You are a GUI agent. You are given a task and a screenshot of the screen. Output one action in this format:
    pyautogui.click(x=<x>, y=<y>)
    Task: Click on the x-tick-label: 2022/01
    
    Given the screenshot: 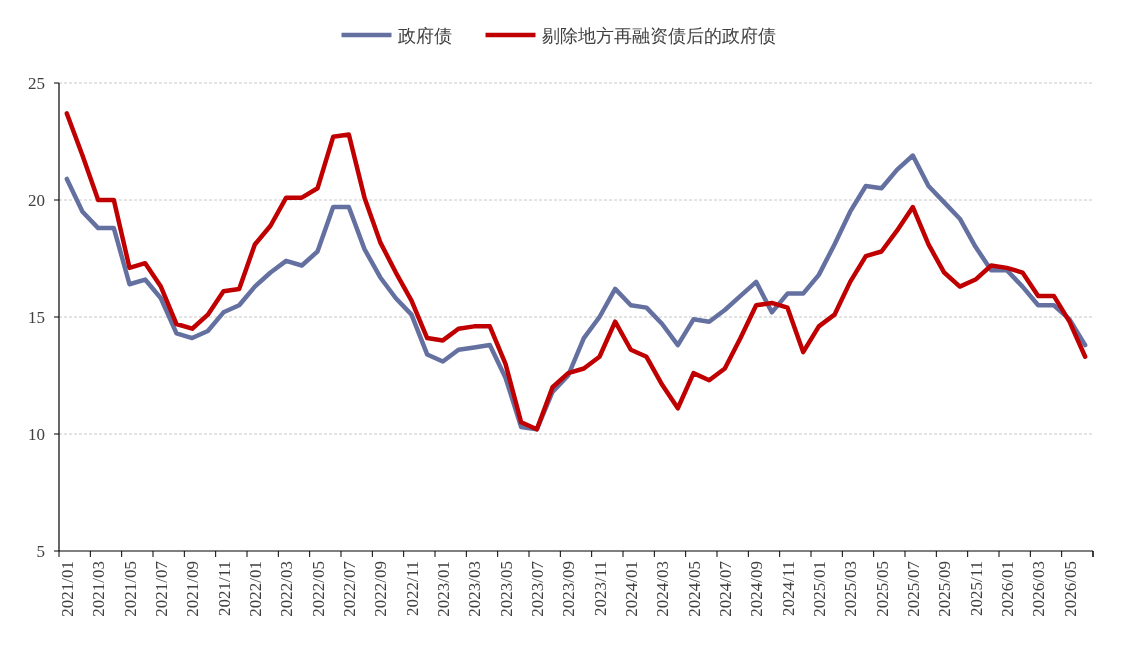 What is the action you would take?
    pyautogui.click(x=255, y=589)
    